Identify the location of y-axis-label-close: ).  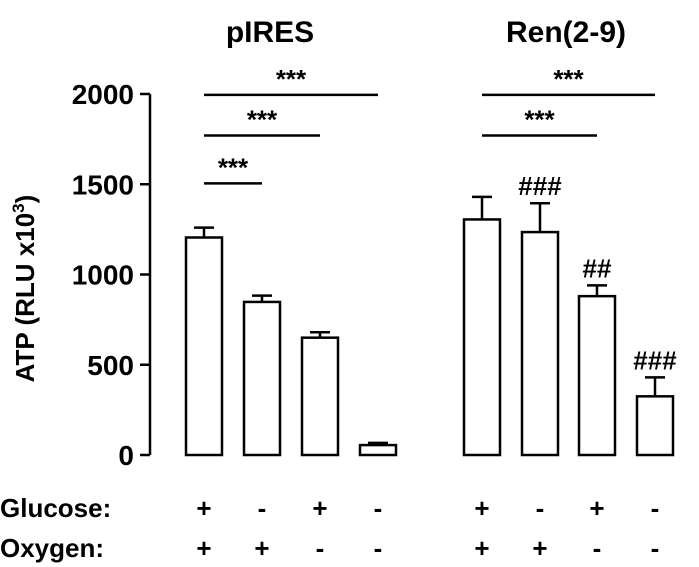
(25, 199).